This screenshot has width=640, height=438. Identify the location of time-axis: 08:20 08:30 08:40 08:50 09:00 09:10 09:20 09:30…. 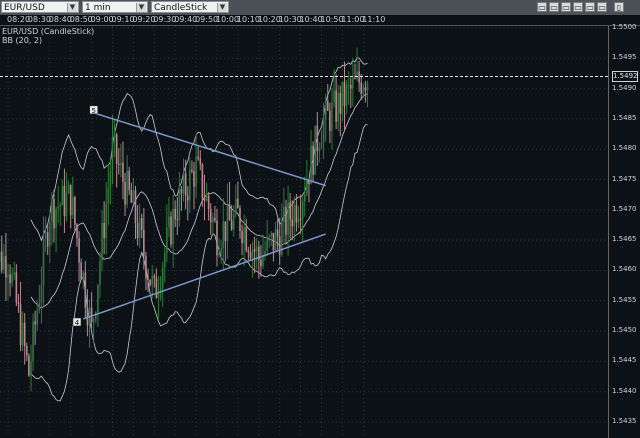
(320, 20).